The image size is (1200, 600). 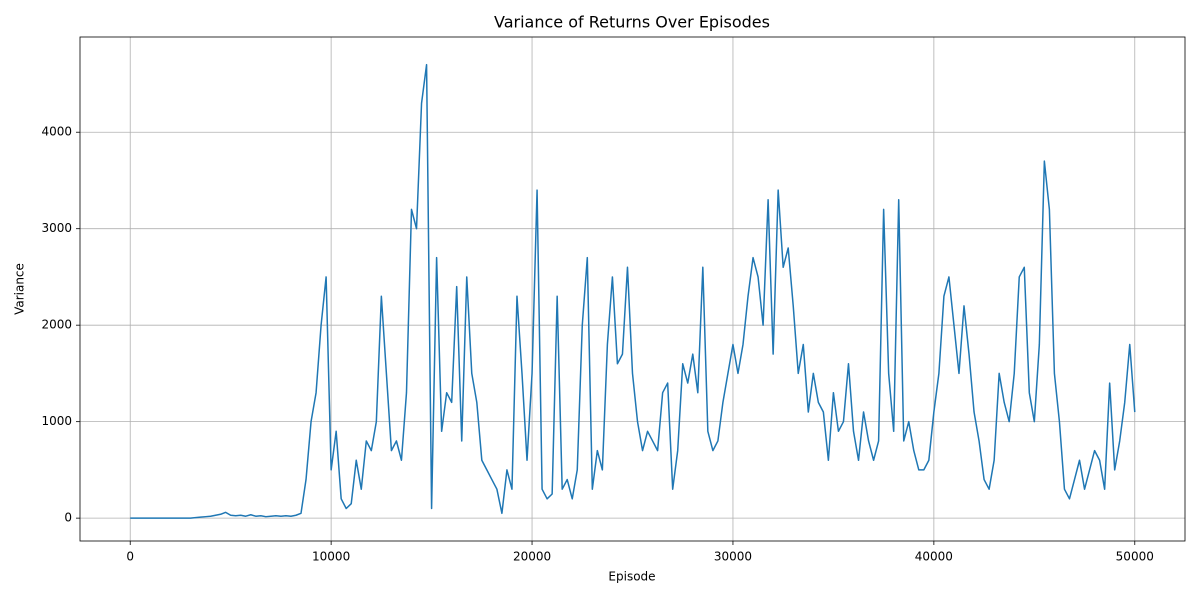 What do you see at coordinates (532, 557) in the screenshot?
I see `x-tick-label: 20000` at bounding box center [532, 557].